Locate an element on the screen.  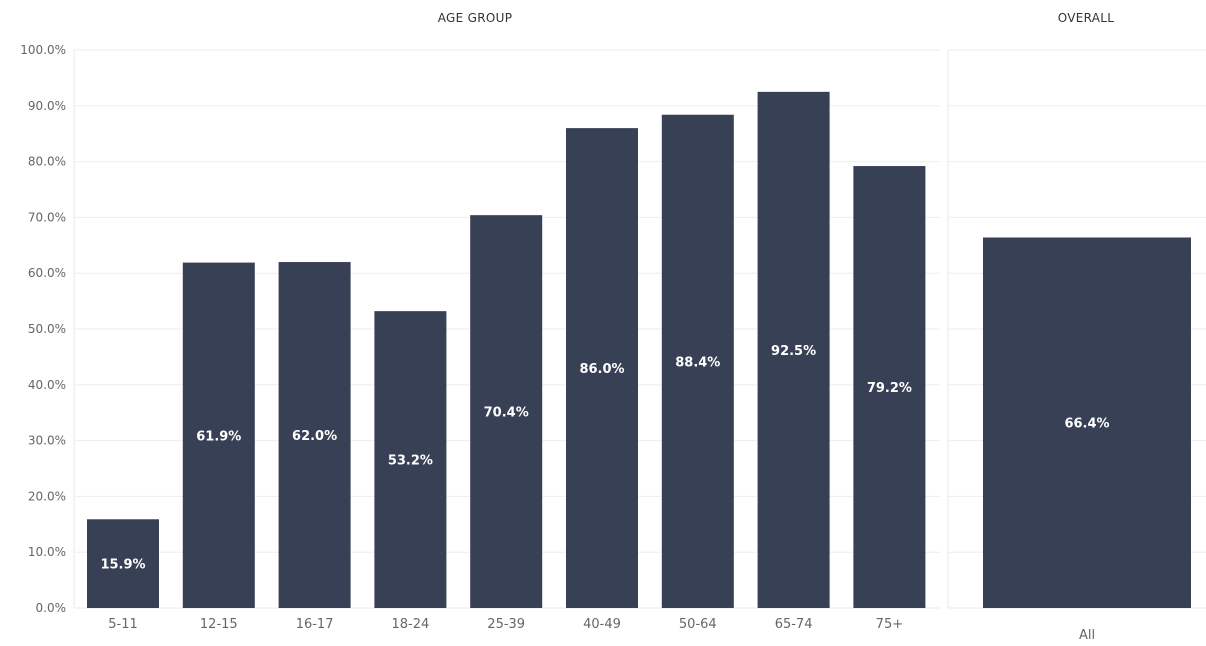
y-tick-label: 10.0% is located at coordinates (47, 552).